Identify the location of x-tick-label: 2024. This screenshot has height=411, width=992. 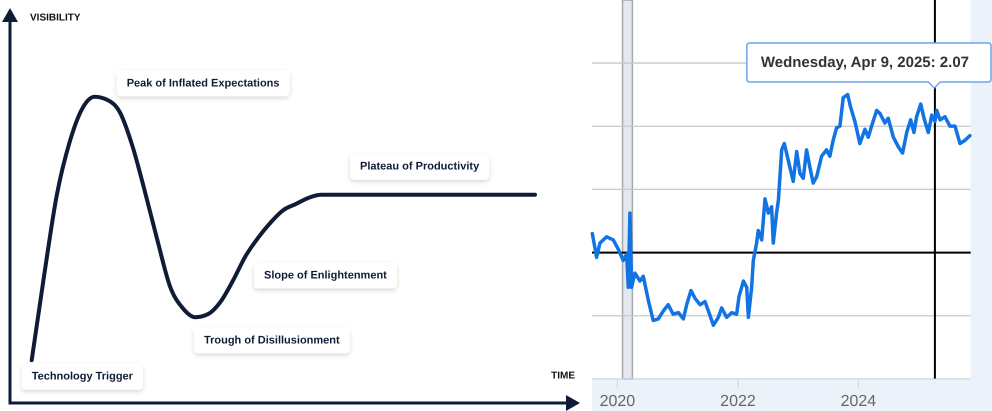
(858, 401).